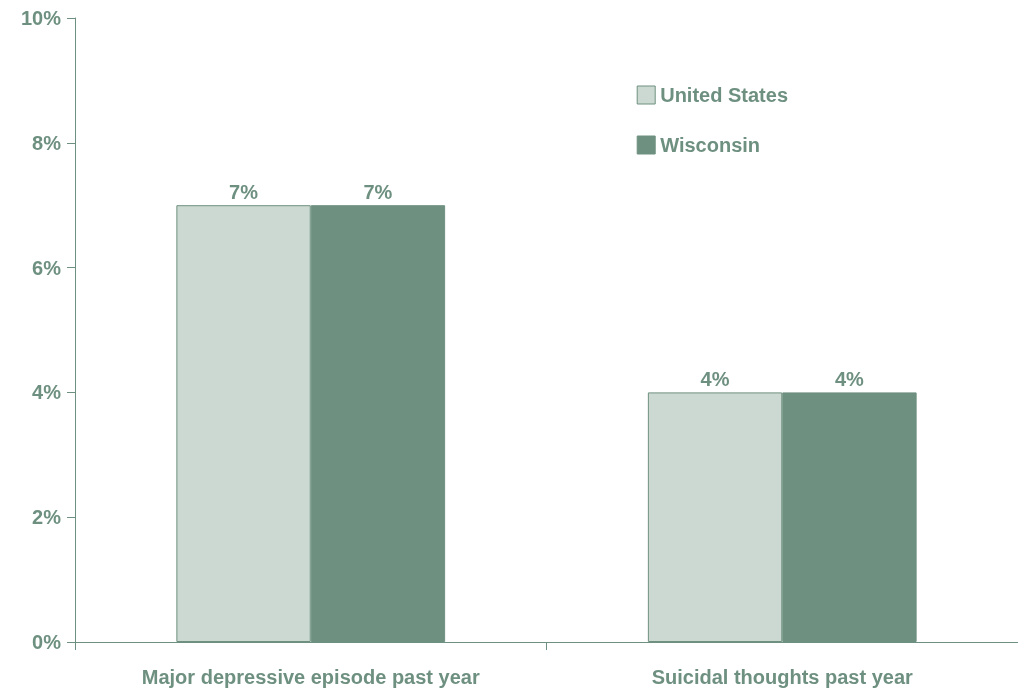  What do you see at coordinates (41, 18) in the screenshot?
I see `y-tick-label: 10%` at bounding box center [41, 18].